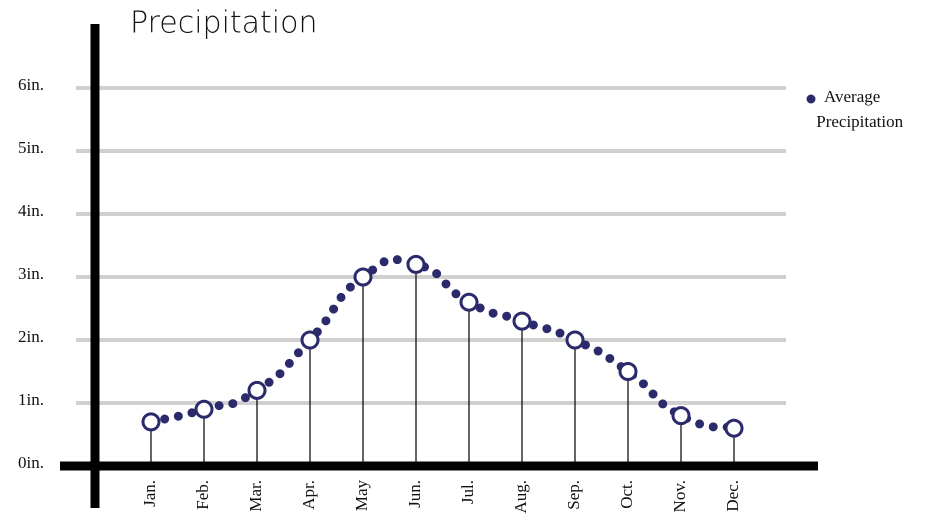  Describe the element at coordinates (520, 497) in the screenshot. I see `x-tick-label: Aug.` at that location.